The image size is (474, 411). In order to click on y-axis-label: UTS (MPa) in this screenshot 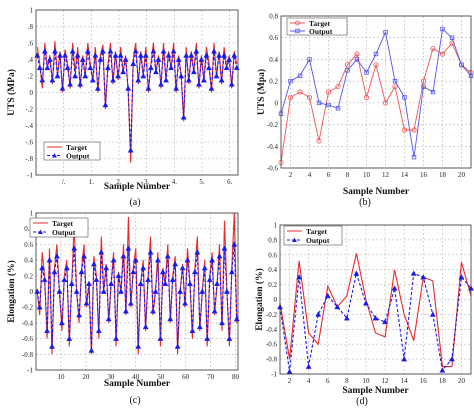, I will do `click(11, 92)`.